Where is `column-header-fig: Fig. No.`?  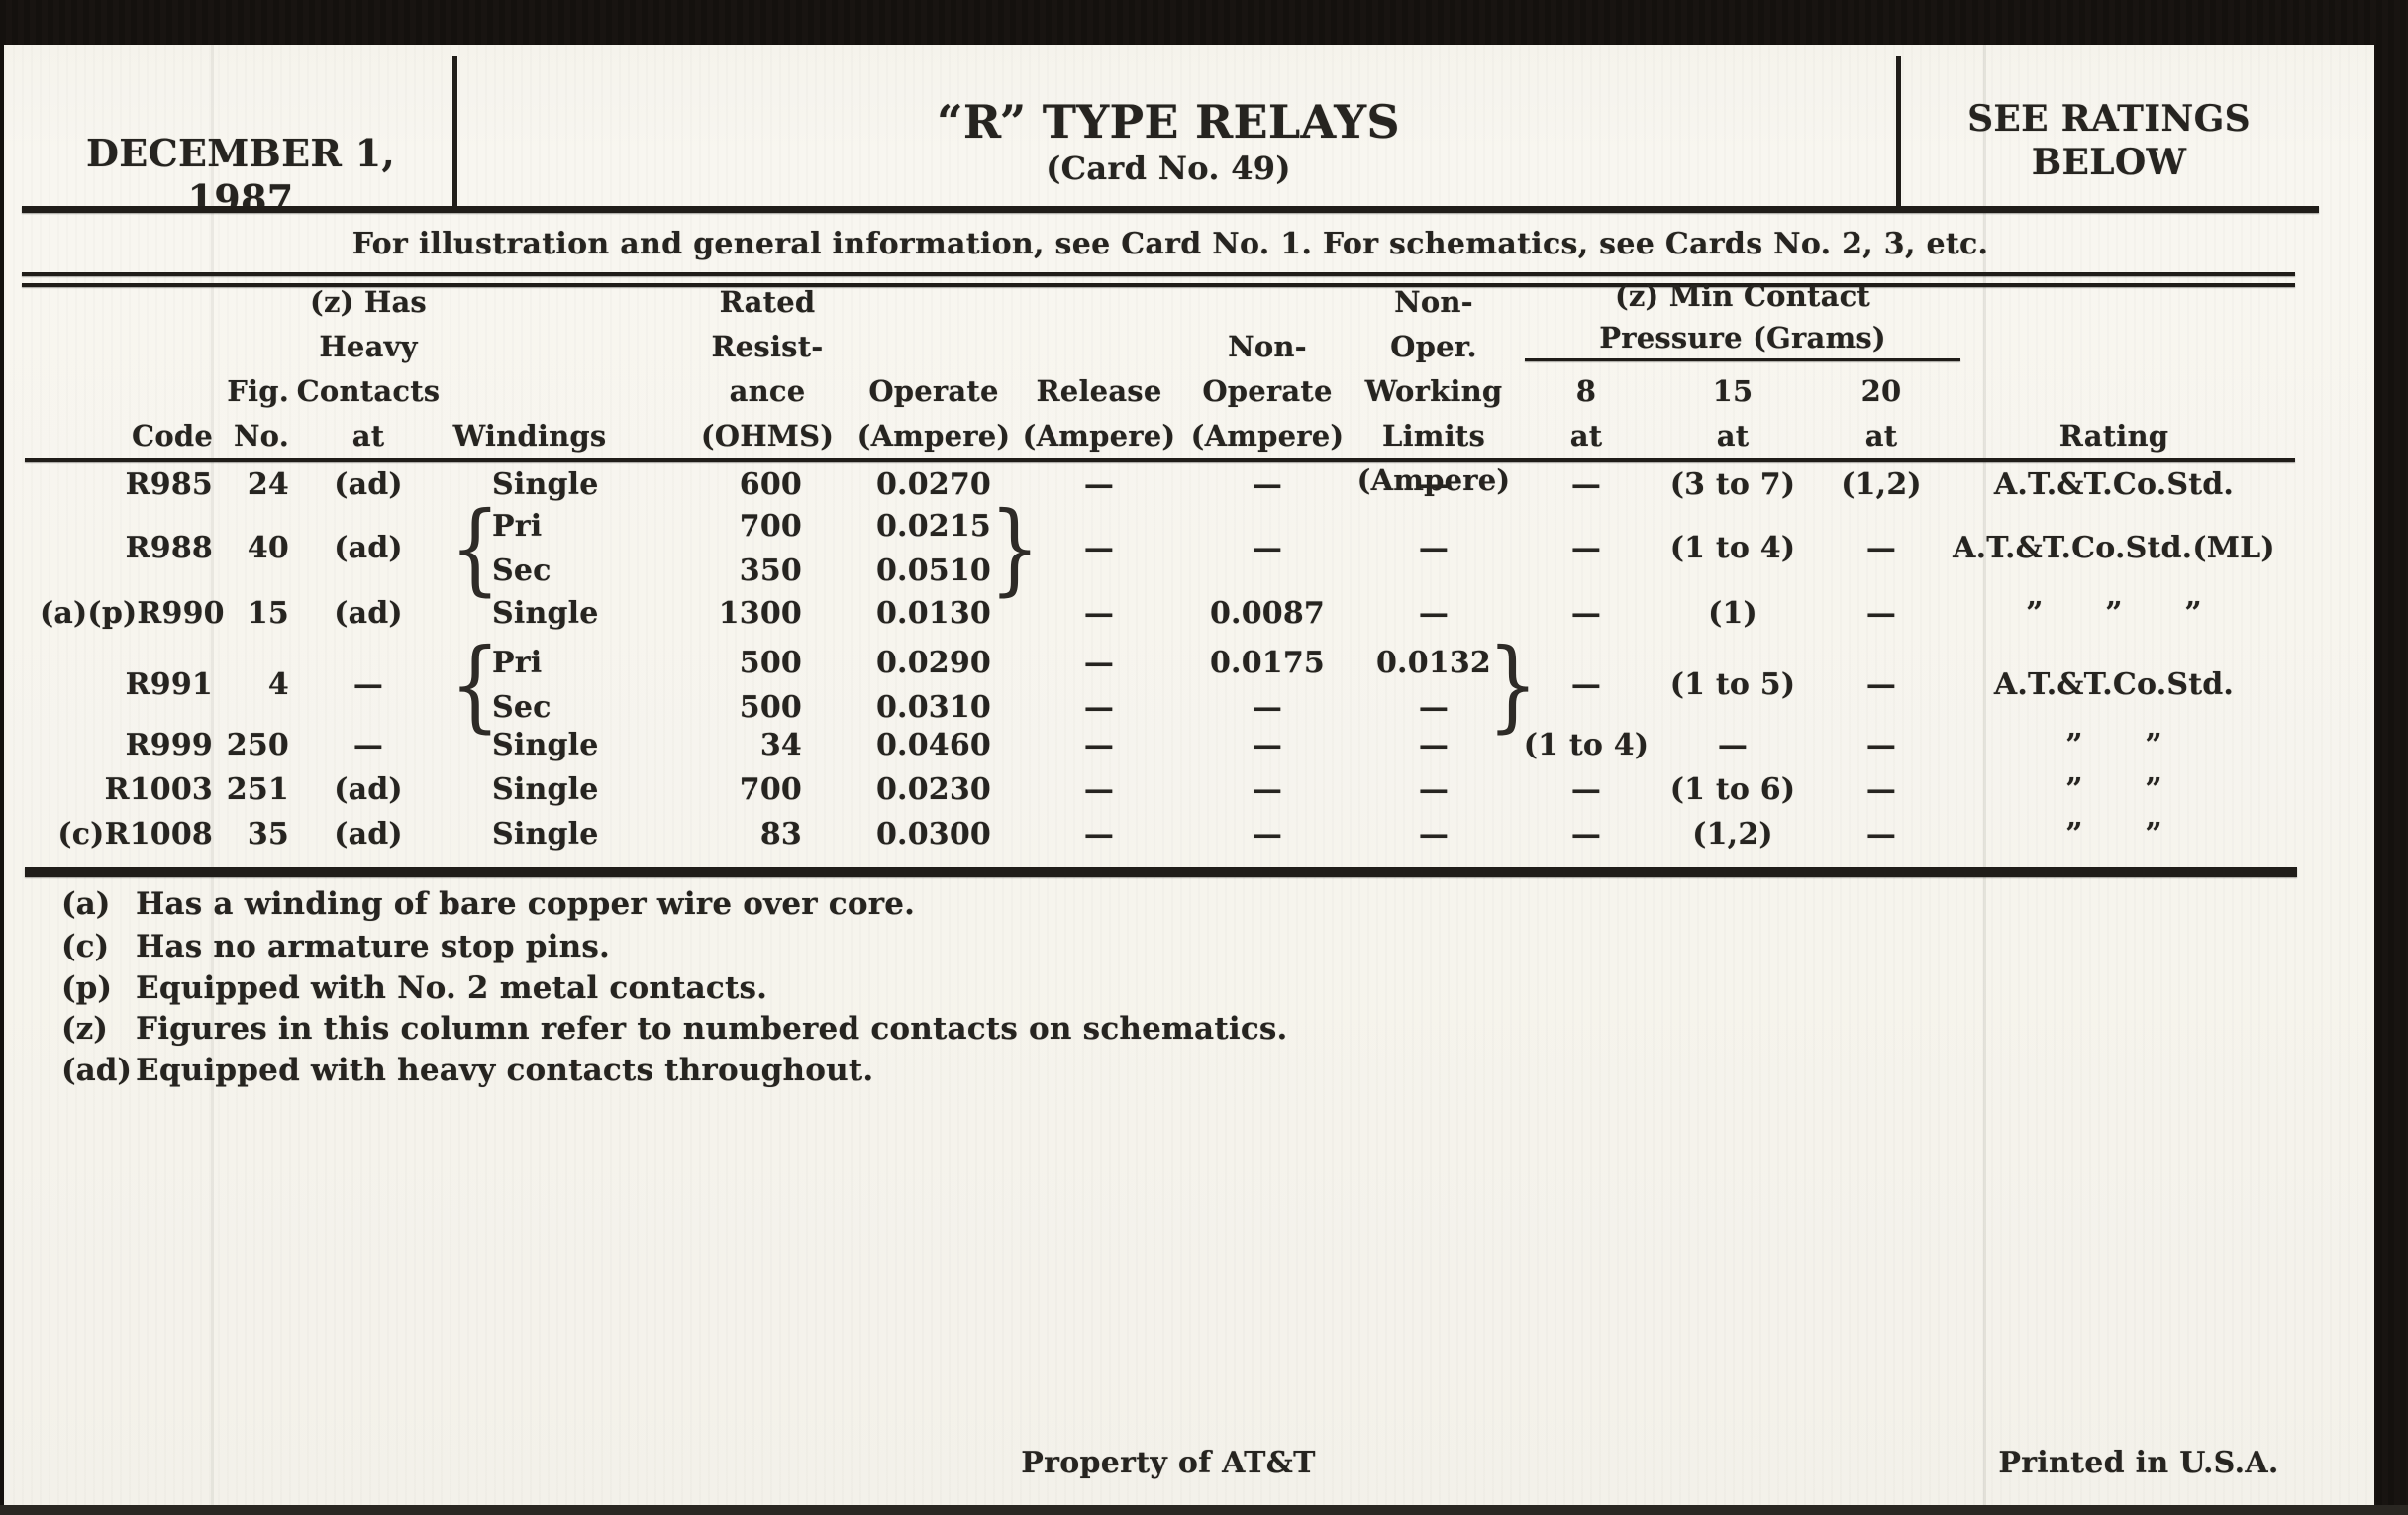
column-header-fig: Fig. No. is located at coordinates (258, 413).